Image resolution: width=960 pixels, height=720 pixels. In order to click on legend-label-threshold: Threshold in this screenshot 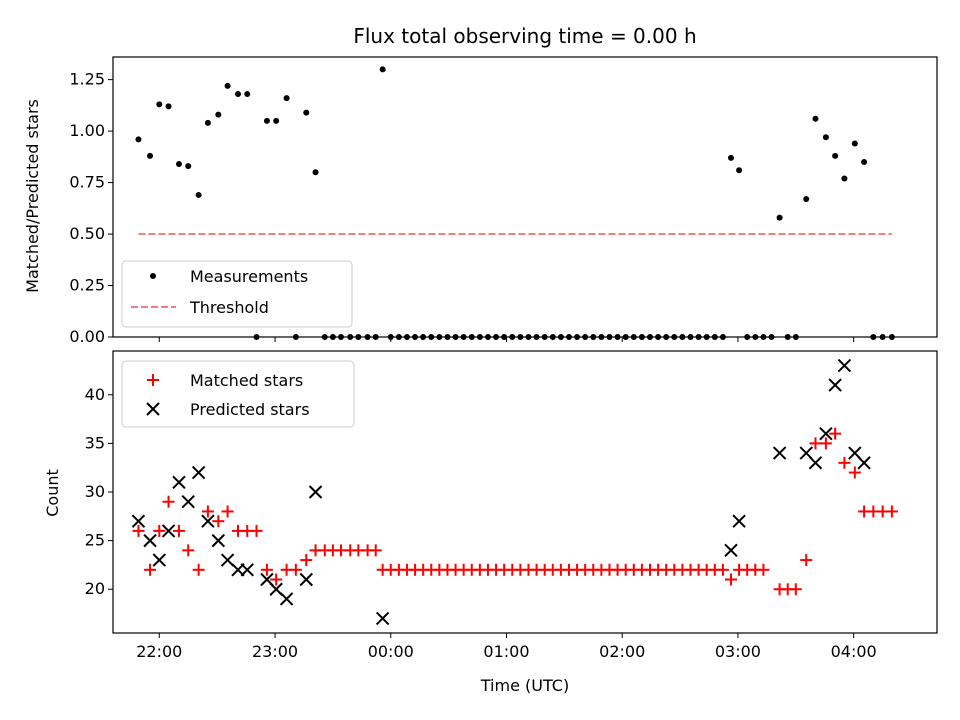, I will do `click(229, 307)`.